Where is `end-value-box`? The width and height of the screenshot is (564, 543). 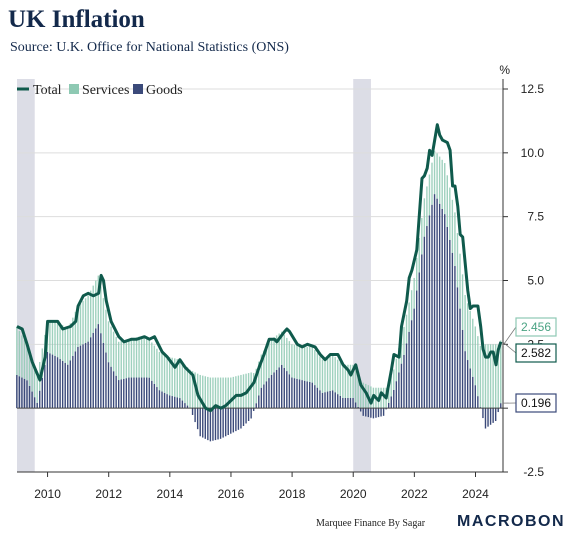
end-value-box is located at coordinates (536, 353).